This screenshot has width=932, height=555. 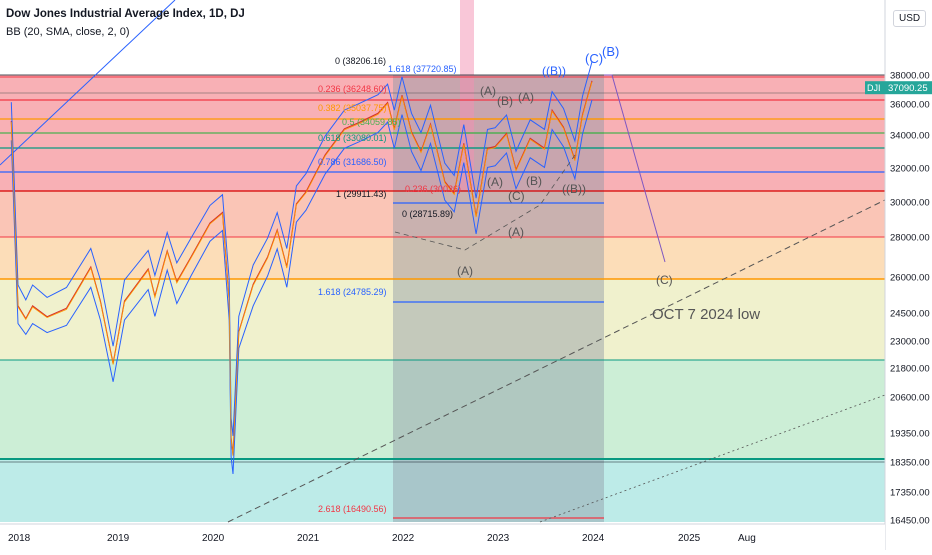 I want to click on x-tick-label: 2019, so click(x=118, y=538).